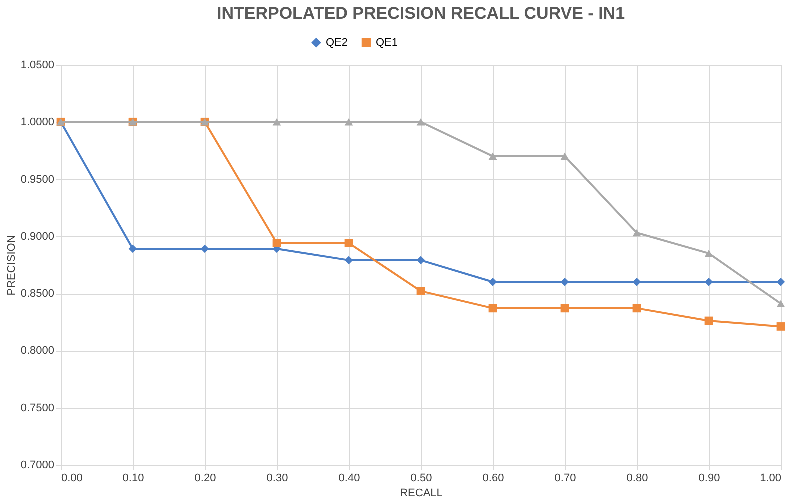 The width and height of the screenshot is (791, 503). Describe the element at coordinates (493, 478) in the screenshot. I see `x-tick-label: 0.60` at that location.